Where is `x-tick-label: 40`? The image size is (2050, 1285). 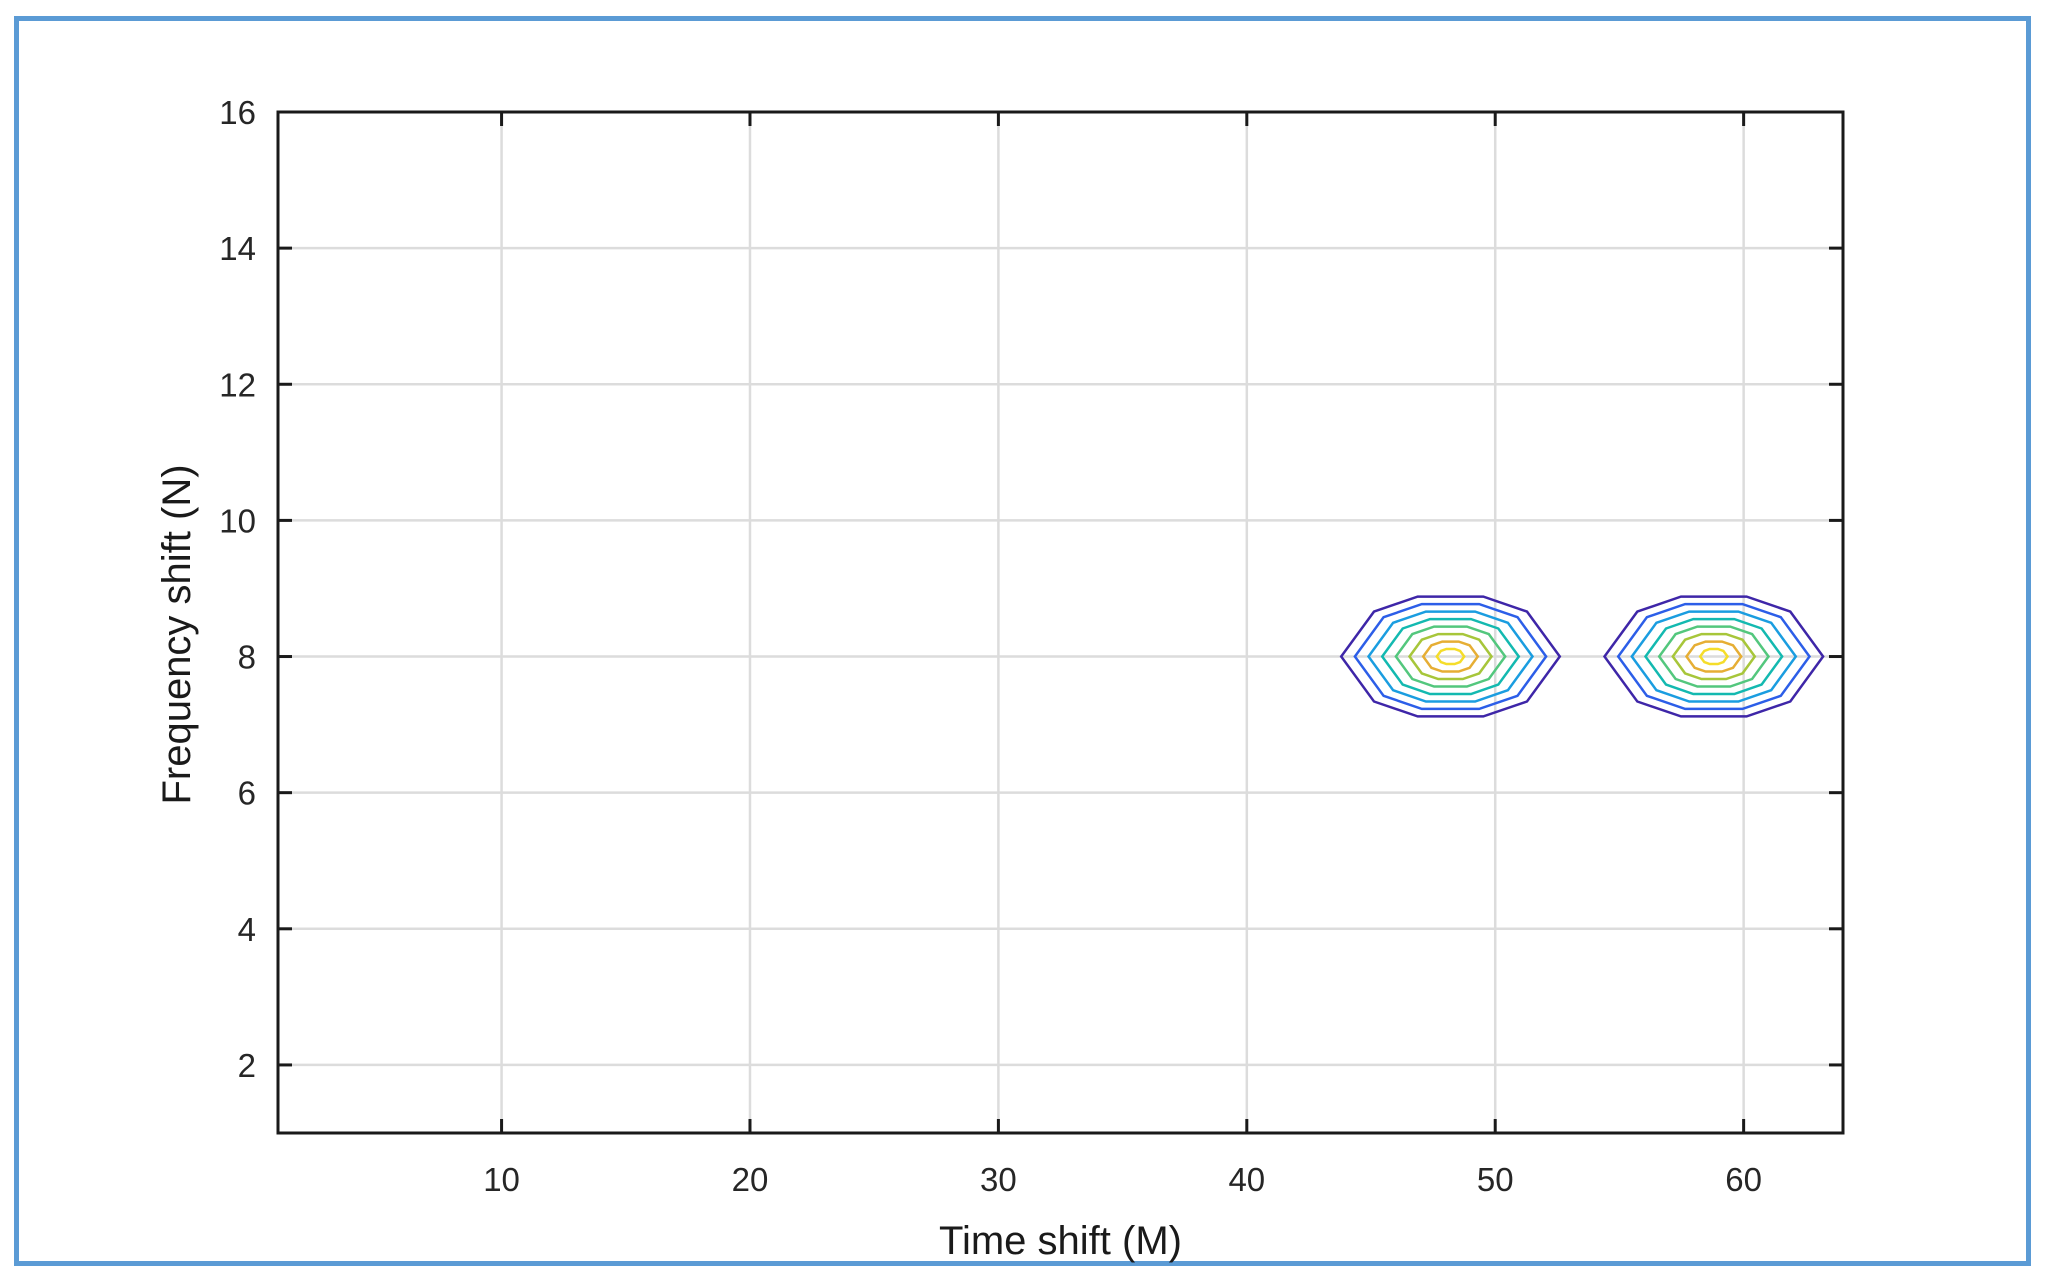
x-tick-label: 40 is located at coordinates (1246, 1179).